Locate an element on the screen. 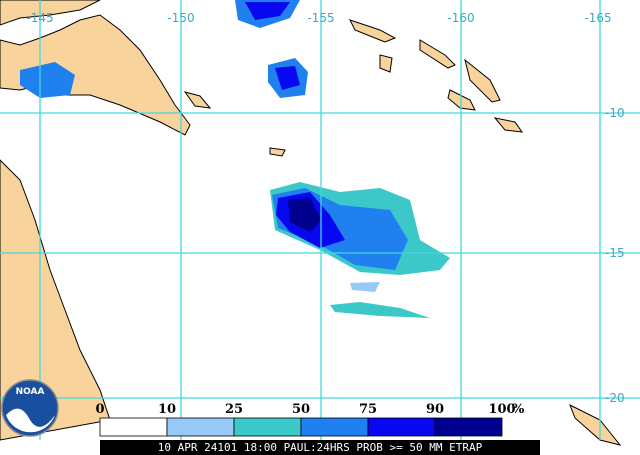  noaa-logo: NOAA is located at coordinates (30, 408).